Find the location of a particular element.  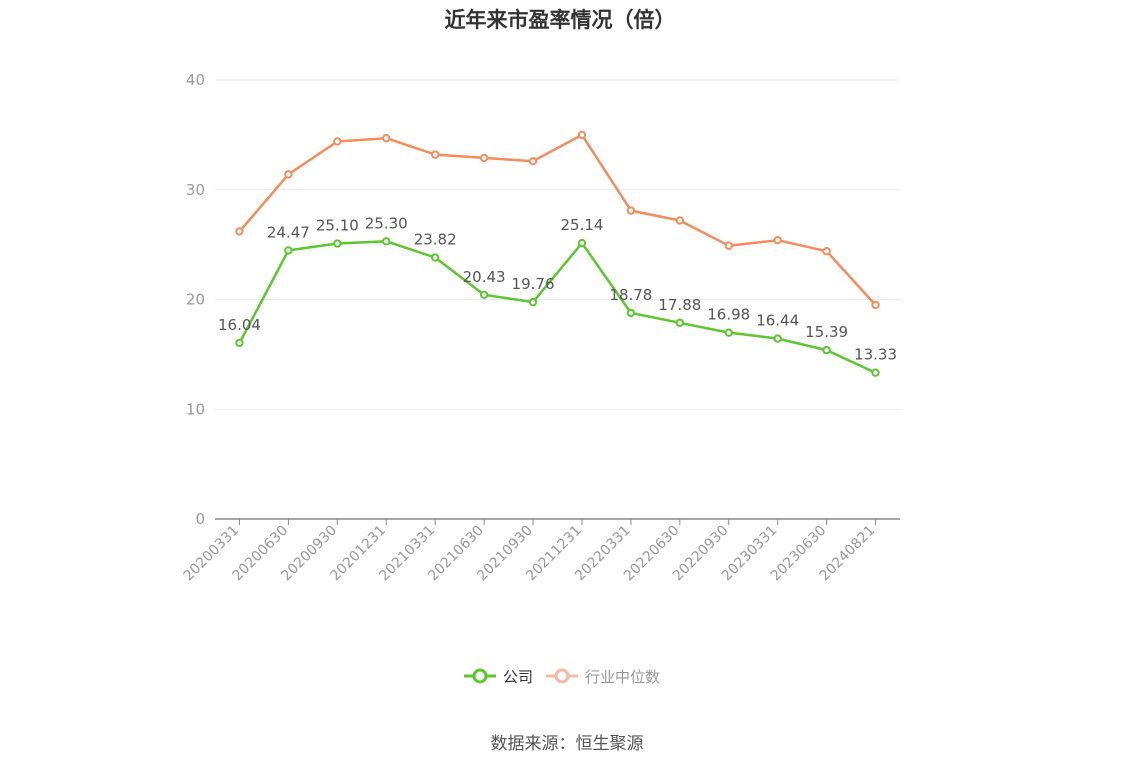

data-label-company: 18.78 is located at coordinates (630, 295).